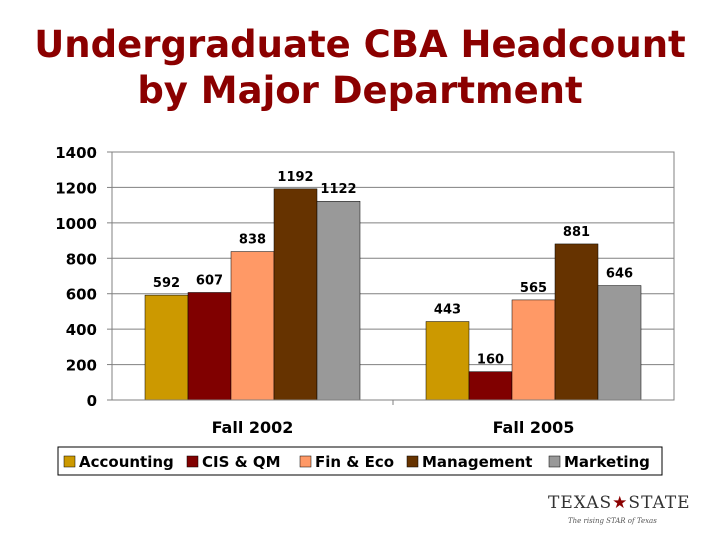  What do you see at coordinates (354, 462) in the screenshot?
I see `legend-label: Fin & Eco` at bounding box center [354, 462].